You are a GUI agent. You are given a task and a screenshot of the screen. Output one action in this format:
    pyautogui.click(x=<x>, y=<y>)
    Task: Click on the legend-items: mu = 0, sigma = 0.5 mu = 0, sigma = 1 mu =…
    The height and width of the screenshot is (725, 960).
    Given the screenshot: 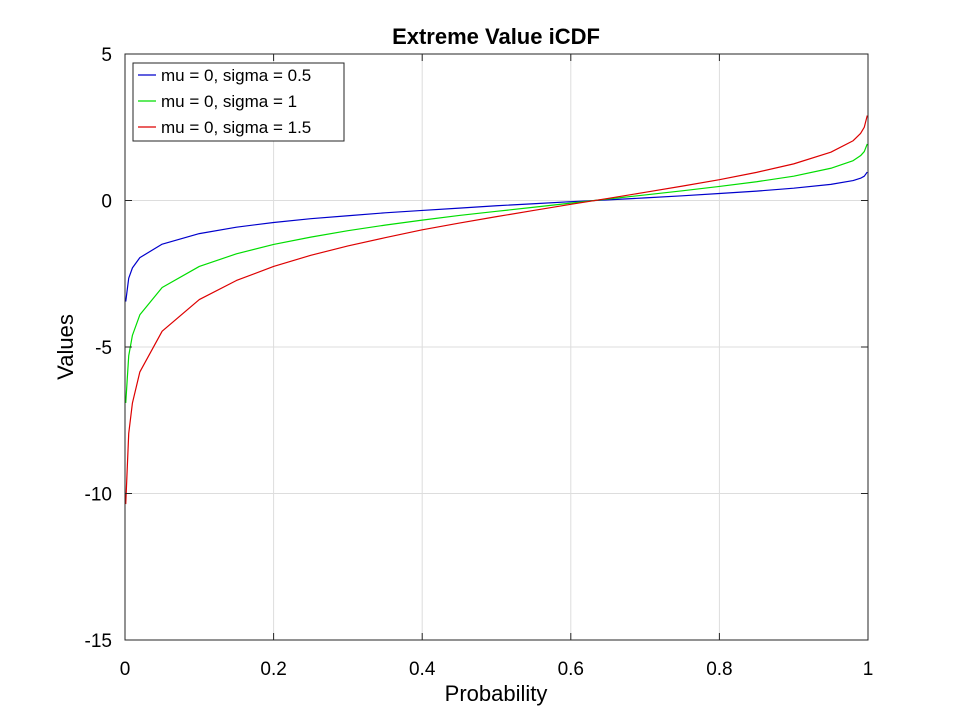 What is the action you would take?
    pyautogui.click(x=224, y=101)
    